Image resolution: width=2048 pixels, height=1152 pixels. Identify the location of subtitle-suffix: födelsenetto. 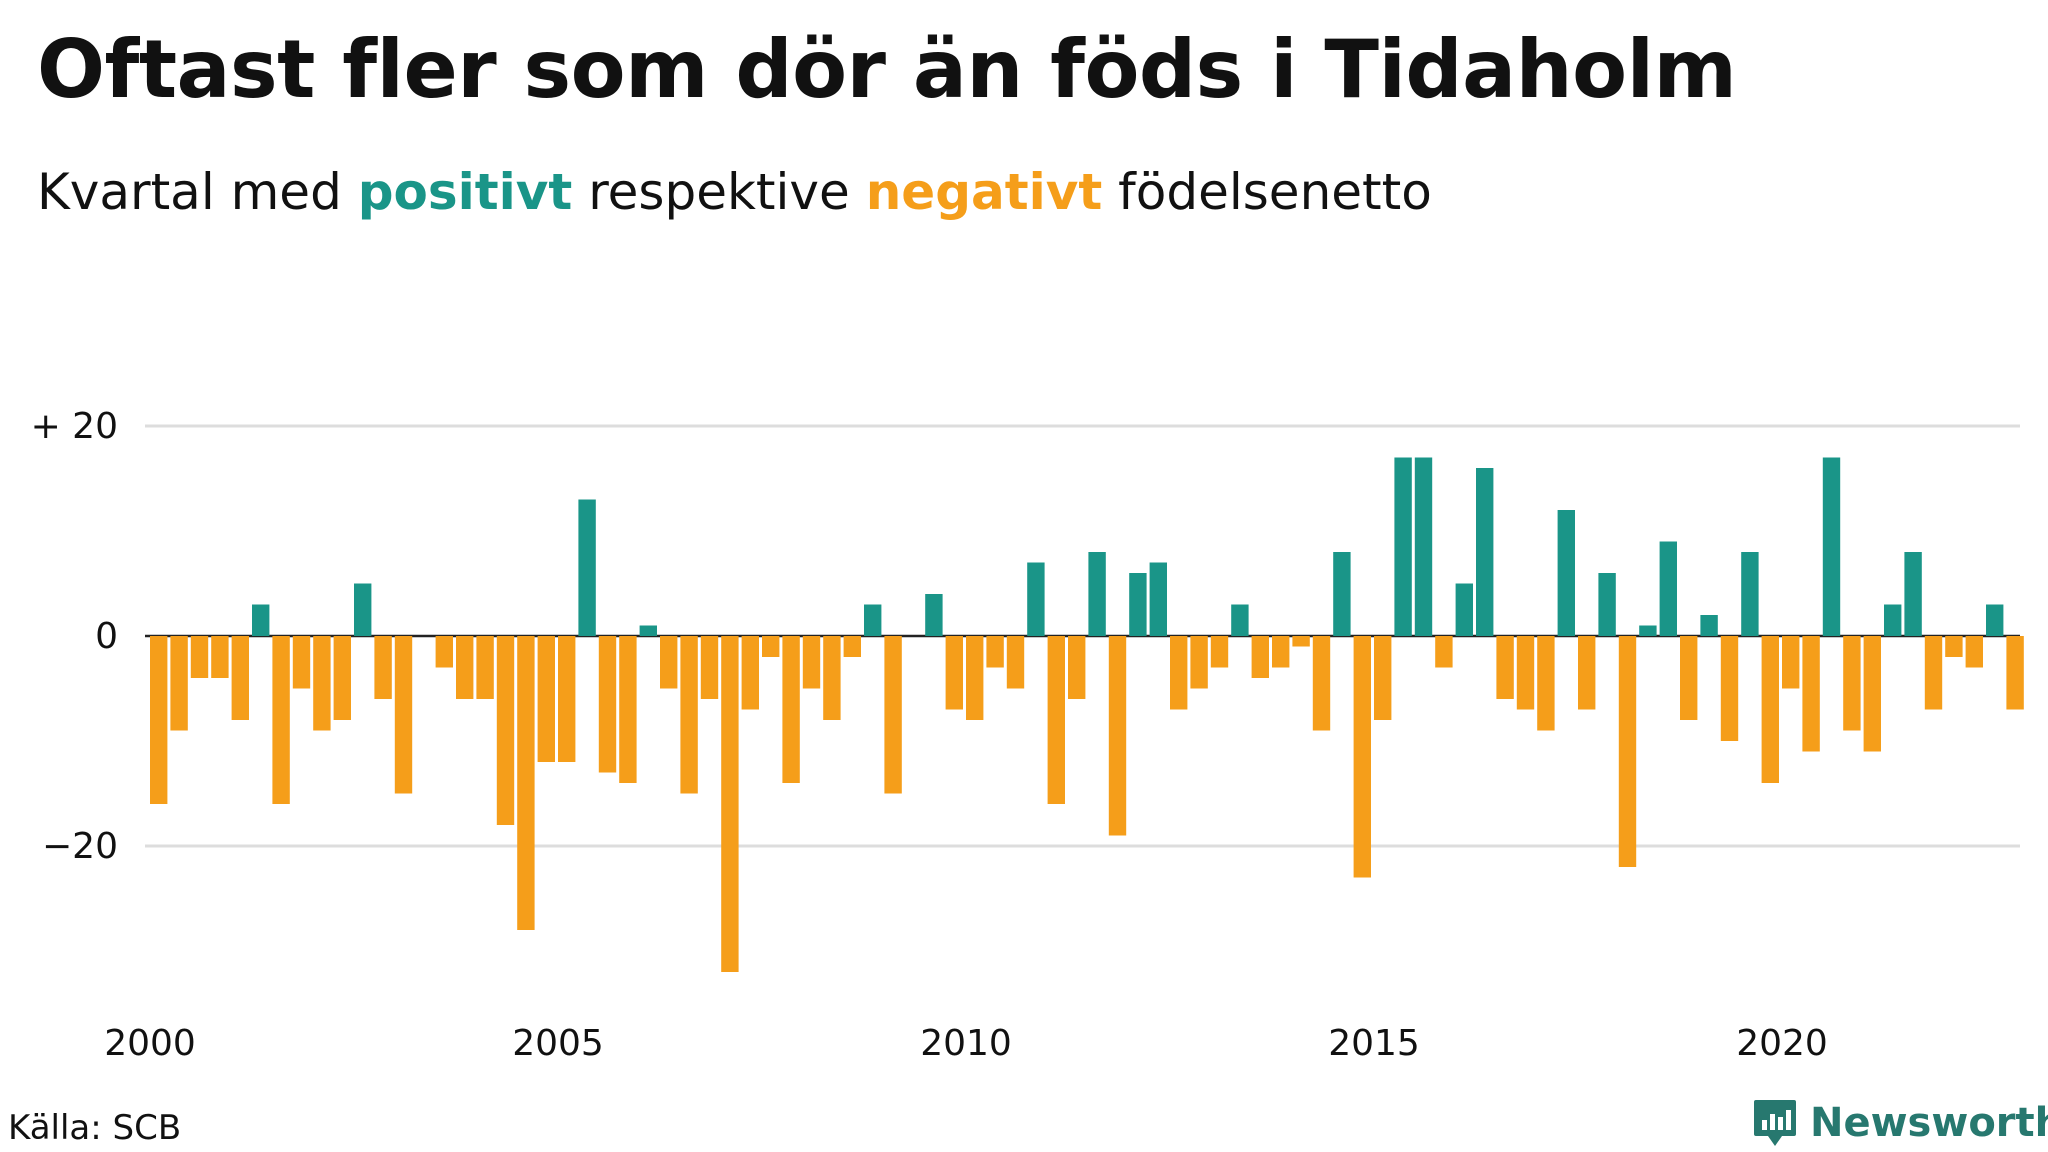
(1275, 192).